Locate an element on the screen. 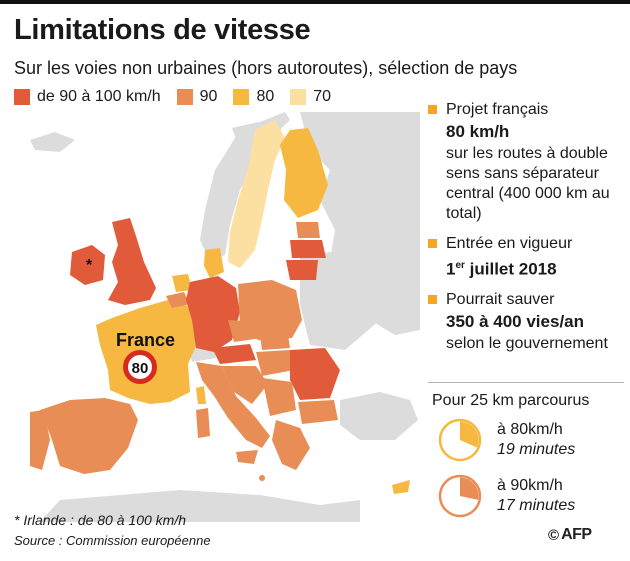 The height and width of the screenshot is (561, 630). fact-lives-detail: selon le gouvernement is located at coordinates (527, 343).